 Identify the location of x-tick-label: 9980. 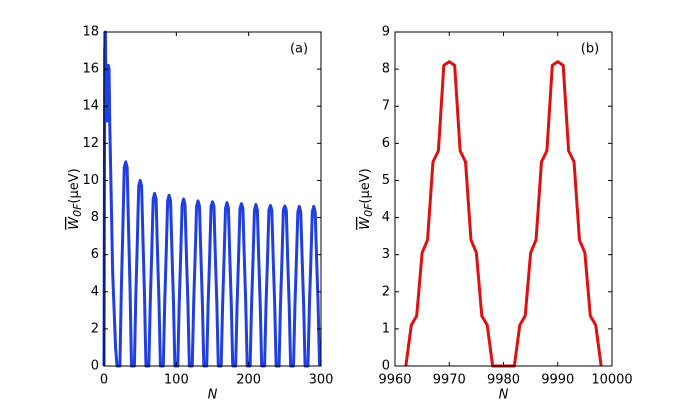
(503, 380).